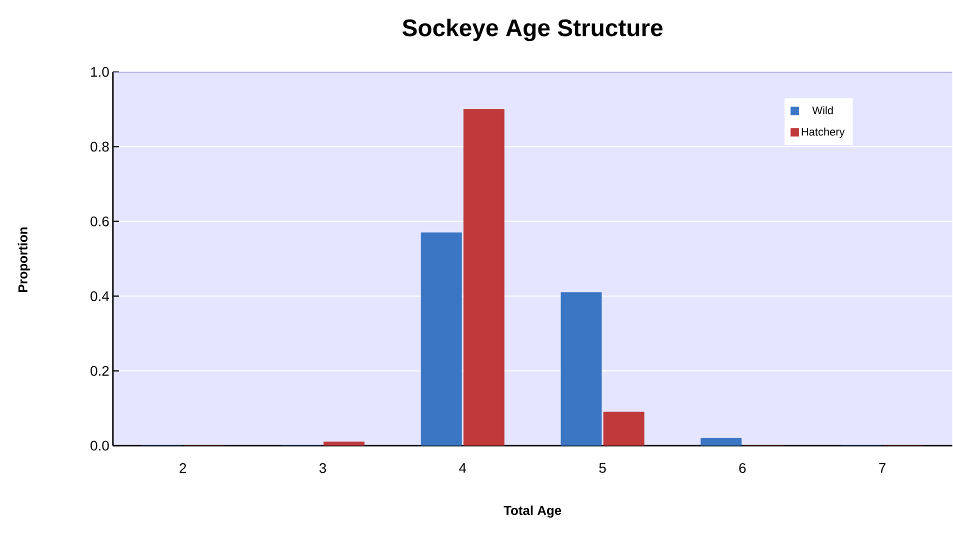  I want to click on x-tick-label: 3, so click(322, 468).